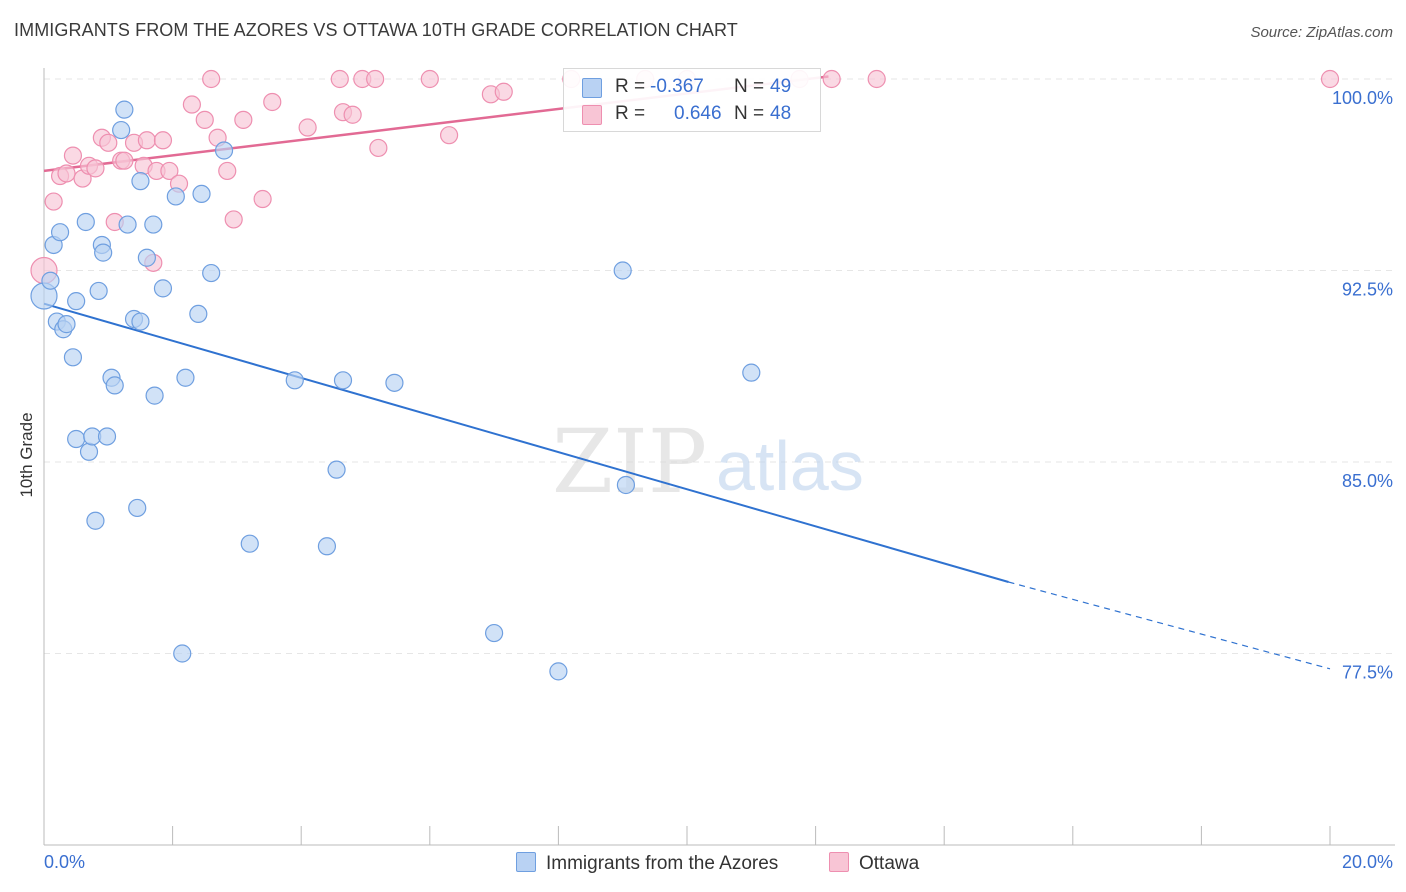  Describe the element at coordinates (781, 86) in the screenshot. I see `legend-n-value: 49` at that location.